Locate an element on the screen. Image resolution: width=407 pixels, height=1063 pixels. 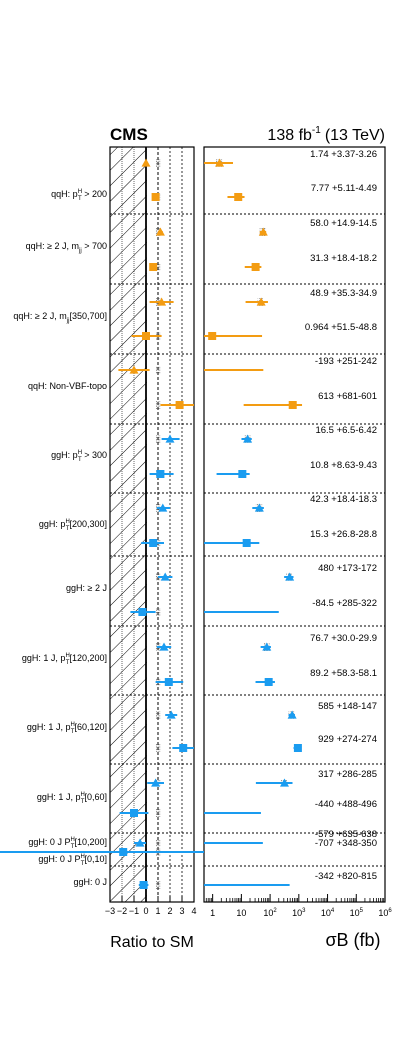
xsec-value-label: 48.9 +35.3-34.9 is located at coordinates (343, 293).